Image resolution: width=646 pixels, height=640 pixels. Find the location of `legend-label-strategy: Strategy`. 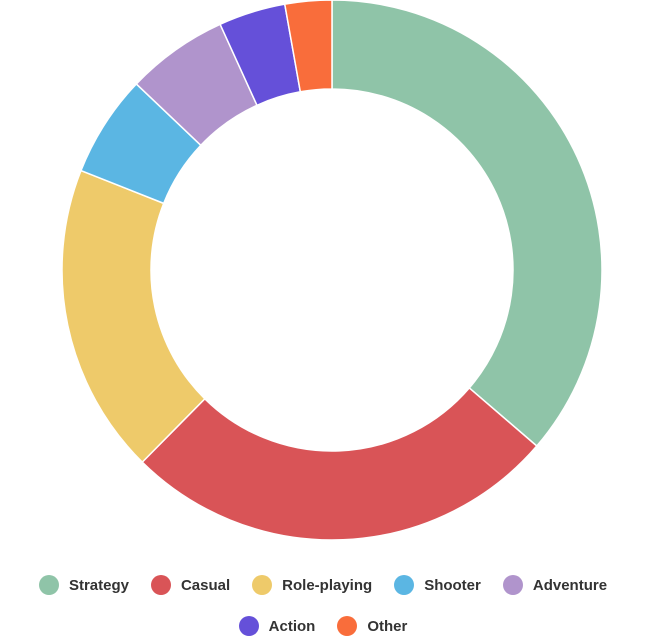

legend-label-strategy: Strategy is located at coordinates (98, 585).